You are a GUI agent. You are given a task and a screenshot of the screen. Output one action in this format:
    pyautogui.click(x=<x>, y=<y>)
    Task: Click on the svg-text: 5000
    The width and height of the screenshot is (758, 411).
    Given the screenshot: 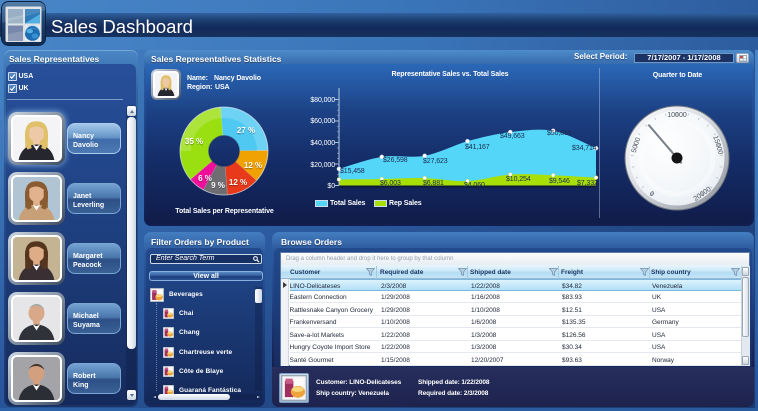 What is the action you would take?
    pyautogui.click(x=637, y=145)
    